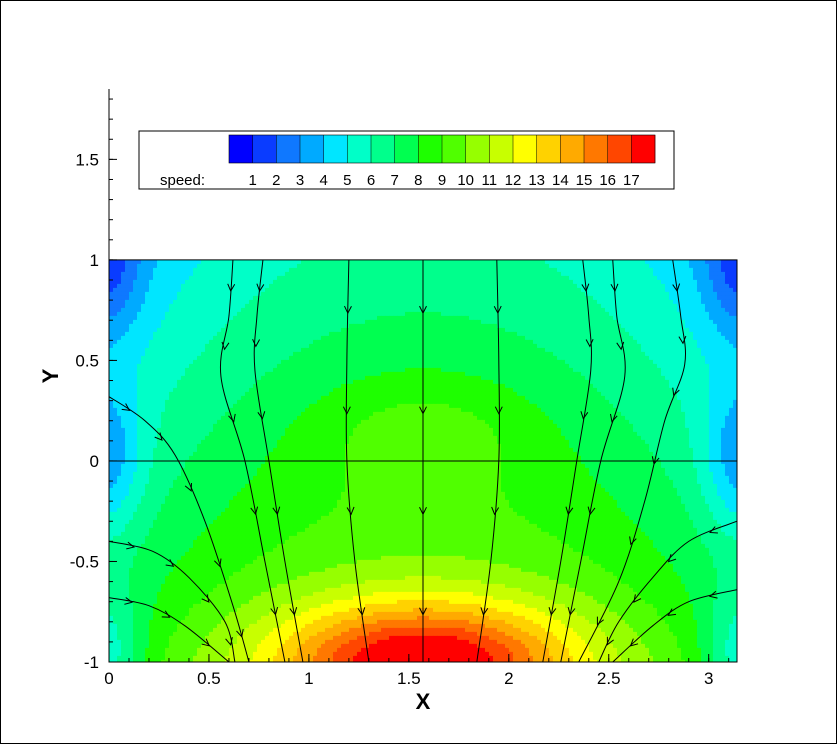  I want to click on x-tick-label: 1.5, so click(409, 678).